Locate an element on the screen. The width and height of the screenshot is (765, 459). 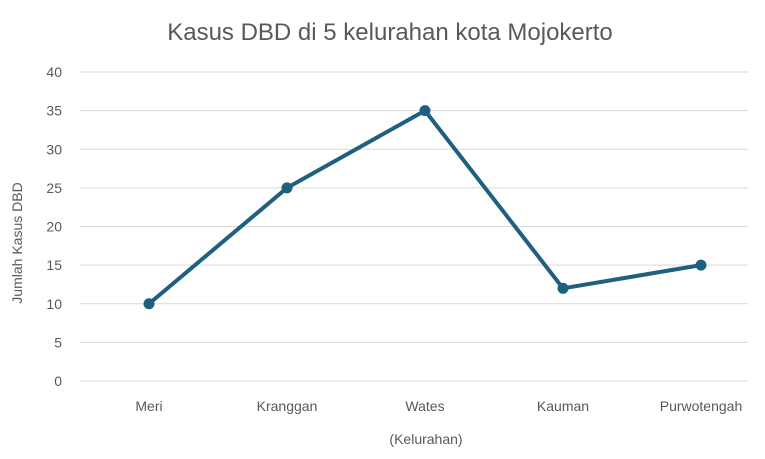
x-tick-label: Purwotengah is located at coordinates (701, 406).